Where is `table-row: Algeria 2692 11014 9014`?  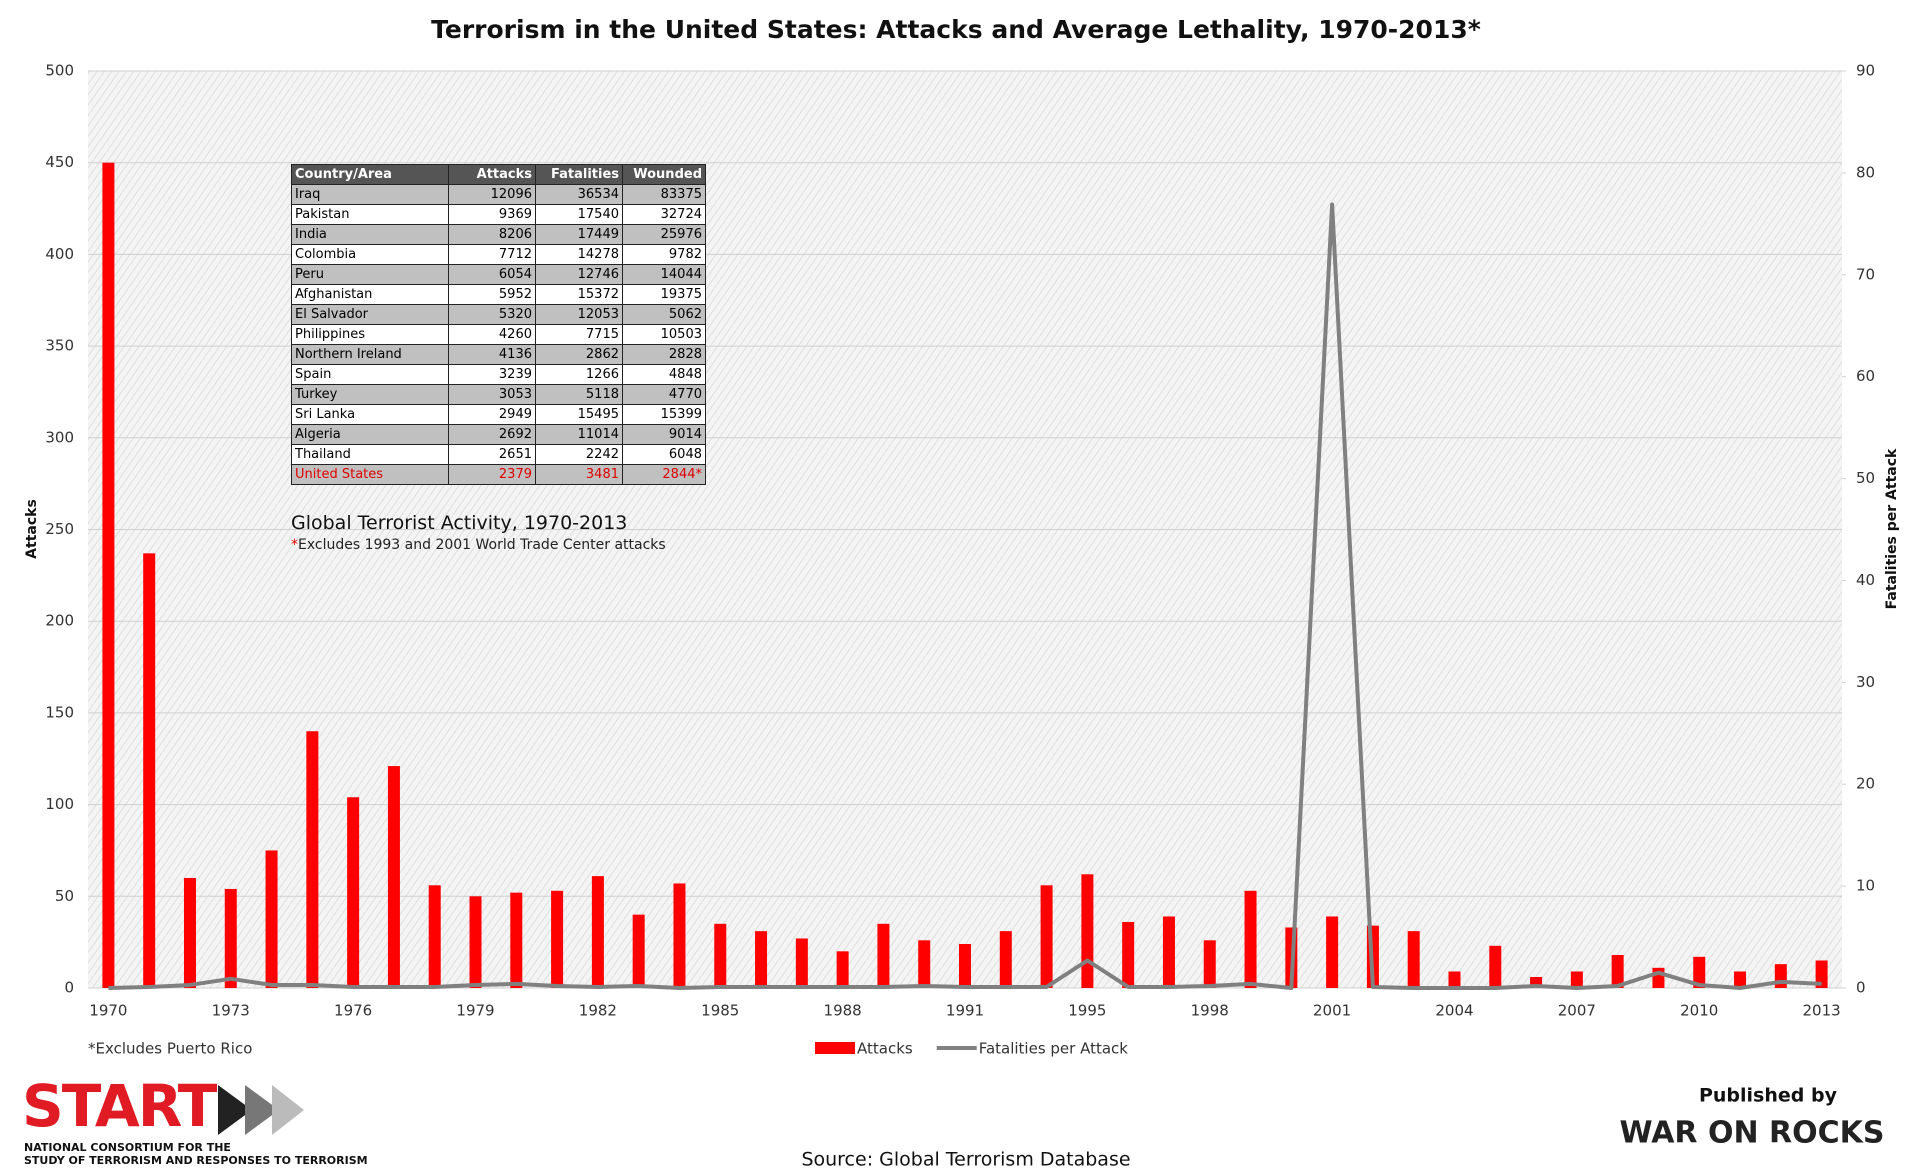
table-row: Algeria 2692 11014 9014 is located at coordinates (498, 434).